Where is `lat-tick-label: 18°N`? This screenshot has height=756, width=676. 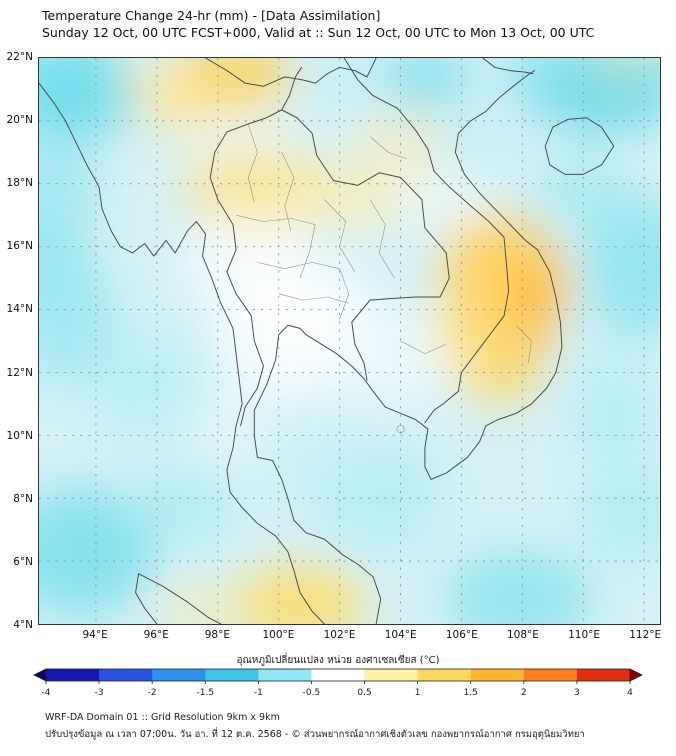 lat-tick-label: 18°N is located at coordinates (19, 183).